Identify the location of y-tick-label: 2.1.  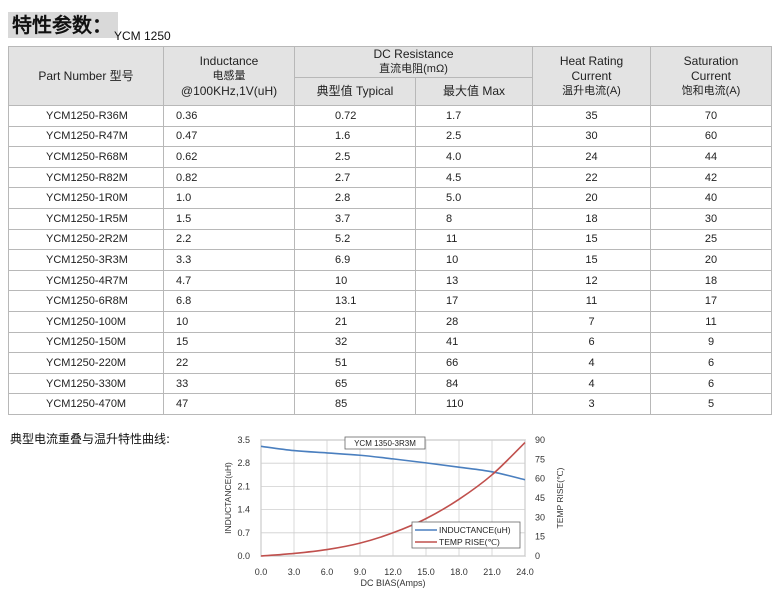
(243, 486).